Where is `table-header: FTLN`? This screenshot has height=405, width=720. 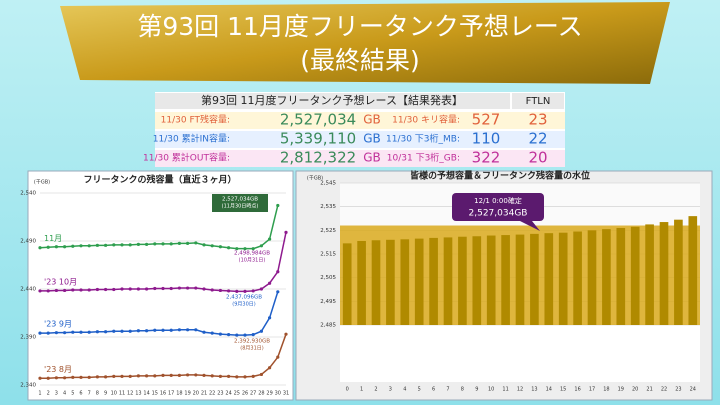 table-header: FTLN is located at coordinates (538, 101).